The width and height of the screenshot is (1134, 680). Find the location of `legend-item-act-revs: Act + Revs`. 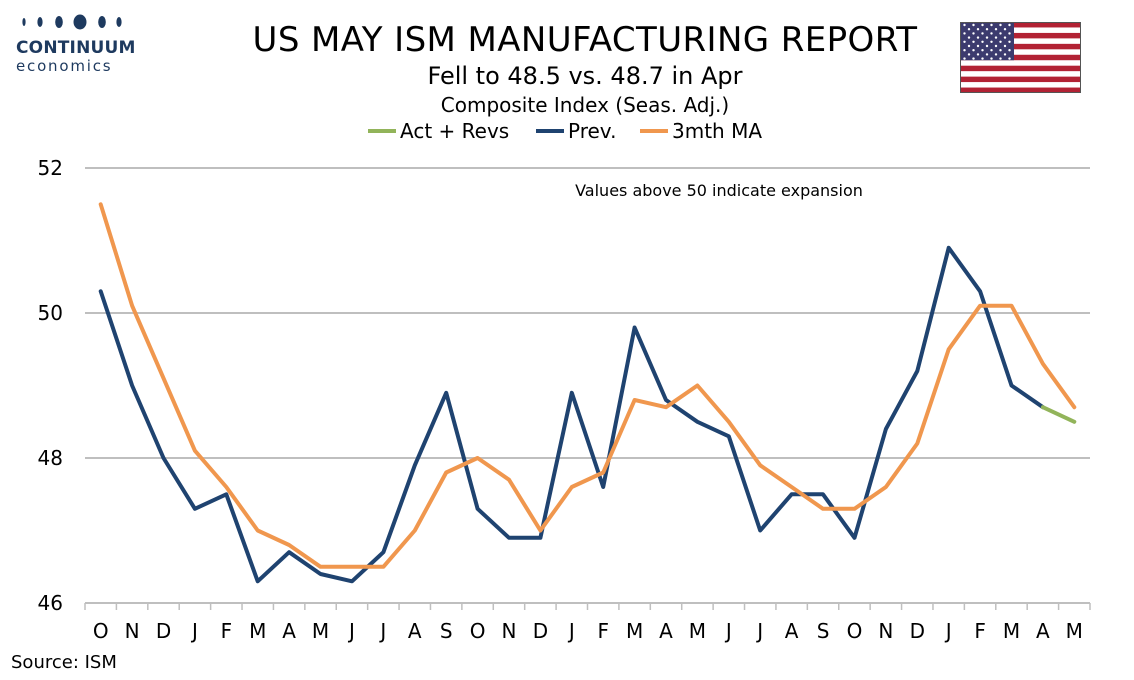

legend-item-act-revs: Act + Revs is located at coordinates (438, 131).